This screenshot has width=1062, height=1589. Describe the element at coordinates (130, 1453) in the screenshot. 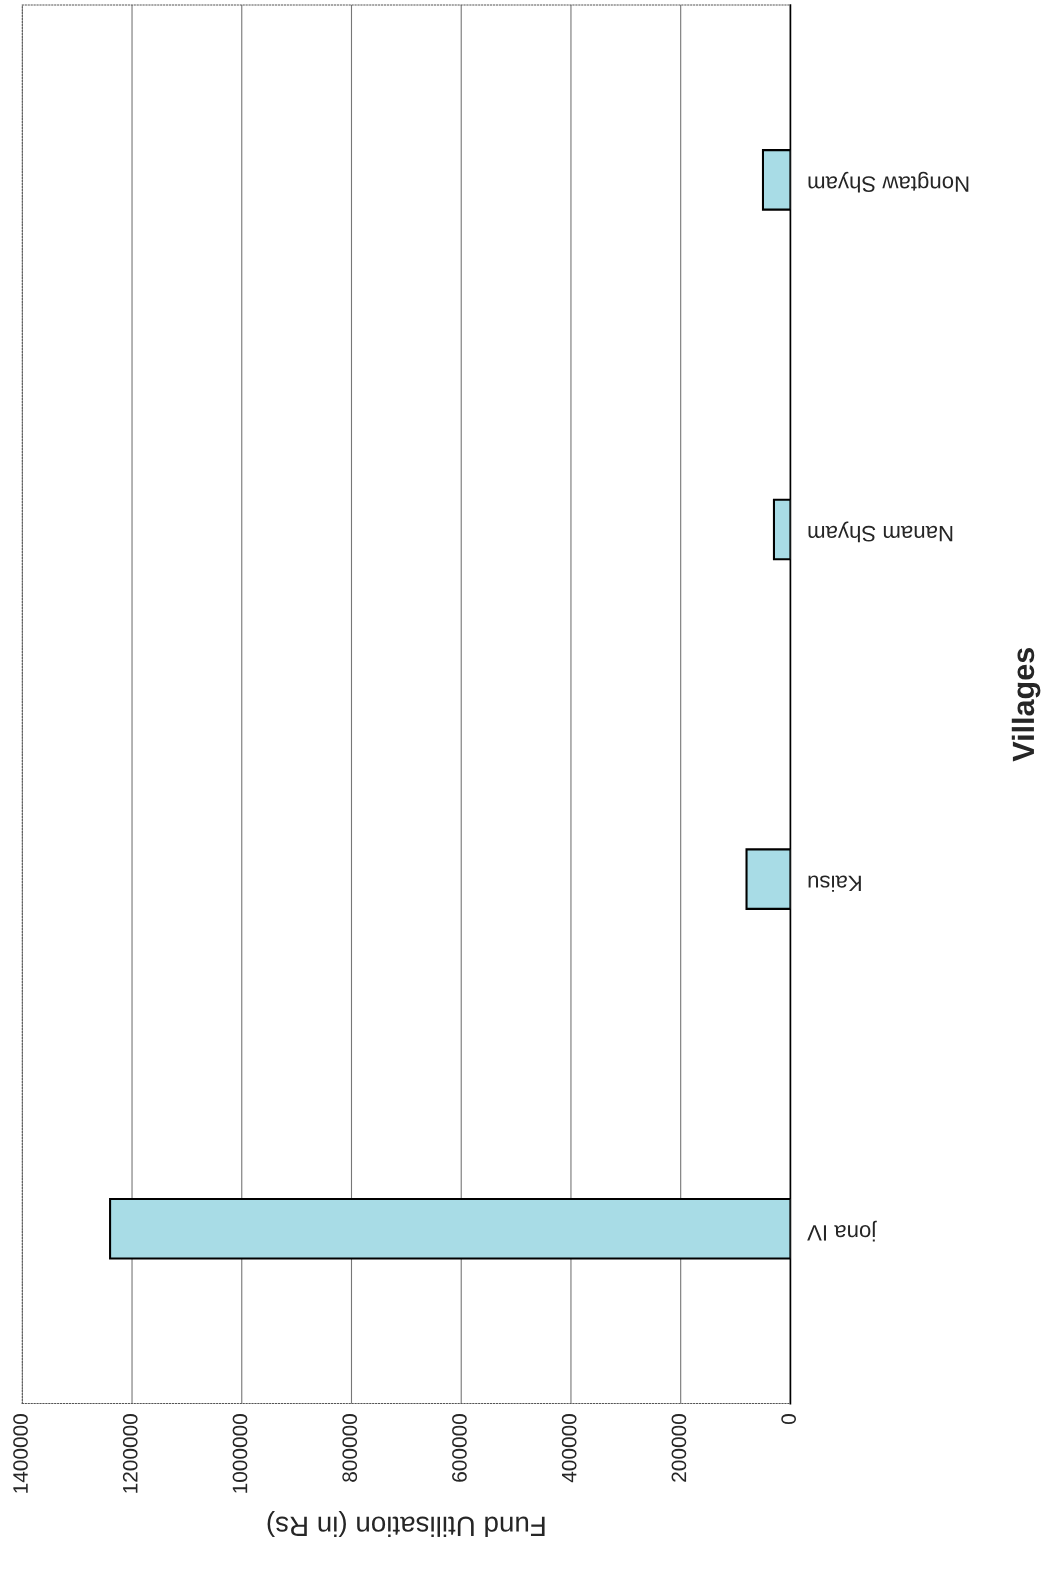

I see `x-tick-label: 1200000` at that location.